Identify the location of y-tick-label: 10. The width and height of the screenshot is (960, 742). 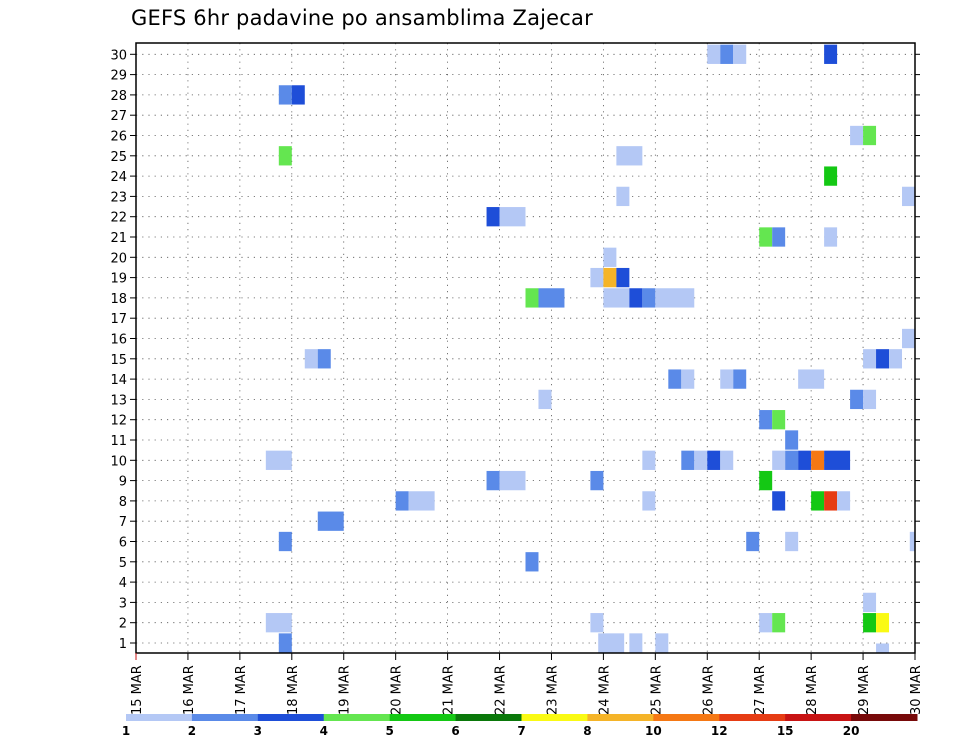
(118, 461).